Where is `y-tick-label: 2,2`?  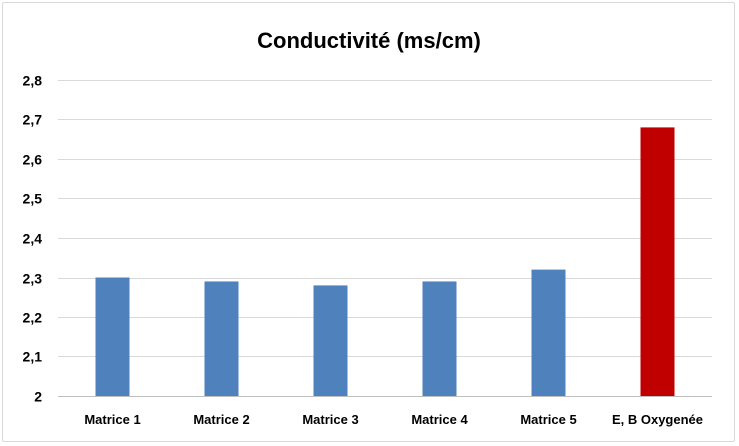
y-tick-label: 2,2 is located at coordinates (33, 318).